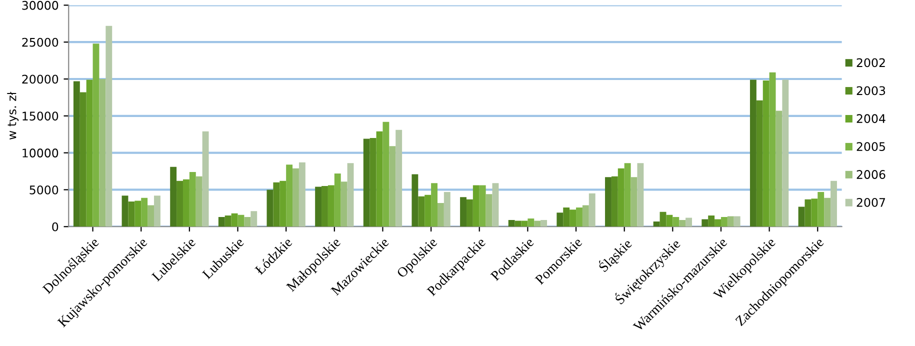 The image size is (915, 346). What do you see at coordinates (870, 202) in the screenshot?
I see `legend-label: 2007` at bounding box center [870, 202].